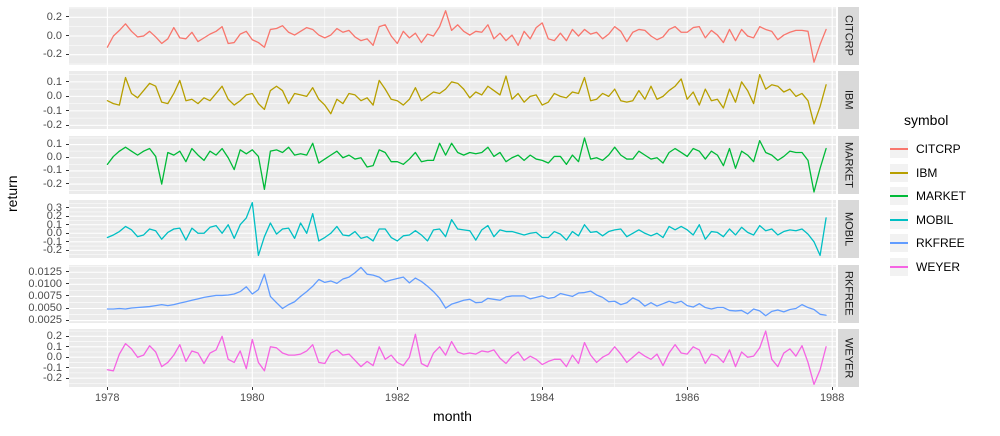 The height and width of the screenshot is (436, 1000). Describe the element at coordinates (941, 196) in the screenshot. I see `legend-item-label: MARKET` at that location.